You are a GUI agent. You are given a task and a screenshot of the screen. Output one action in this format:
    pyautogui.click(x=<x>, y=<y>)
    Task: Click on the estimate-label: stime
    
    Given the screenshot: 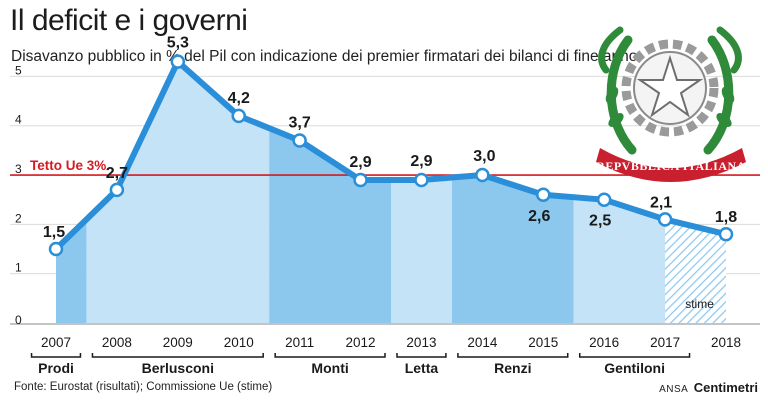 What is the action you would take?
    pyautogui.click(x=699, y=304)
    